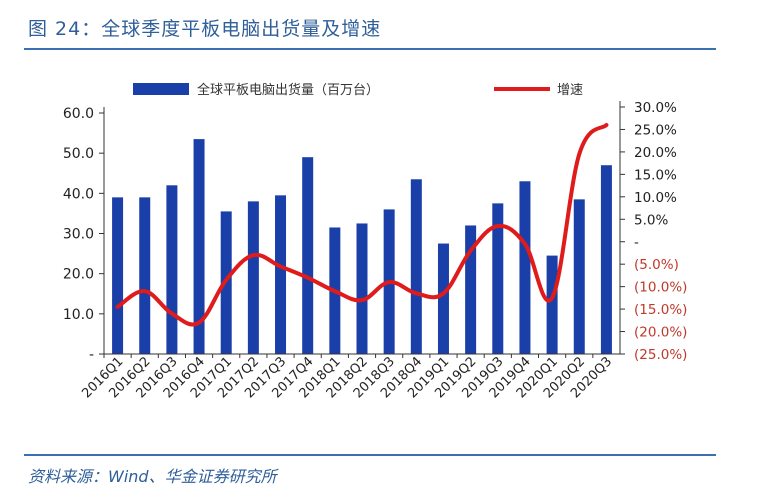 This screenshot has width=764, height=500. I want to click on source-note: 资料来源：Wind、华金证券研究所, so click(152, 476).